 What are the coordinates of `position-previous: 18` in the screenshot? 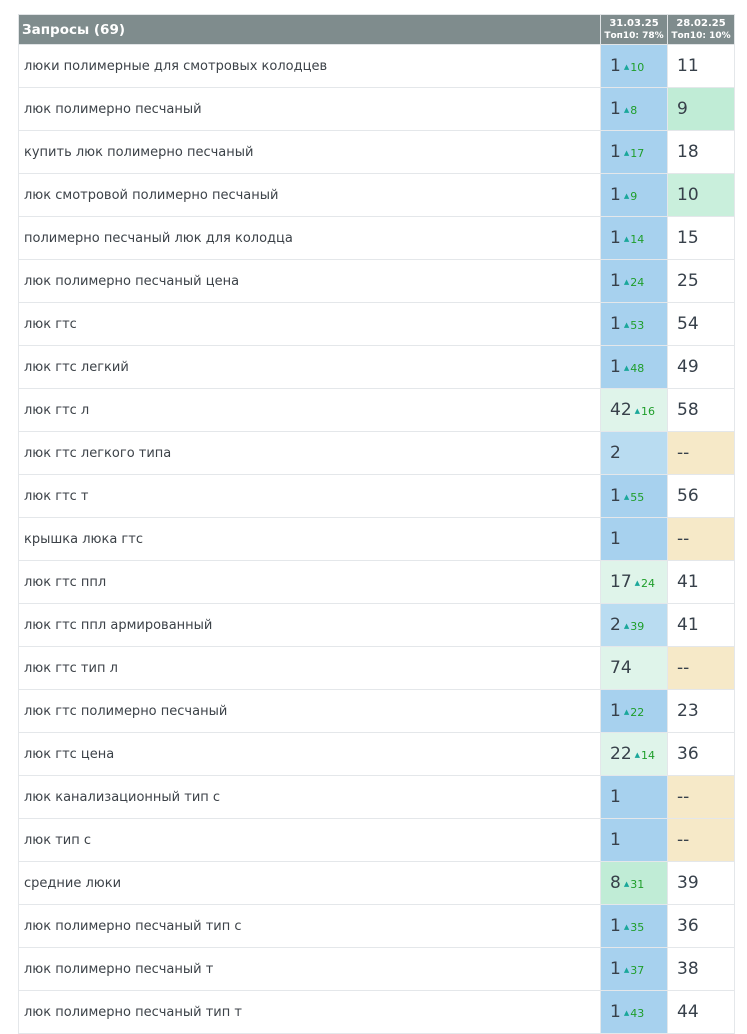 It's located at (701, 152).